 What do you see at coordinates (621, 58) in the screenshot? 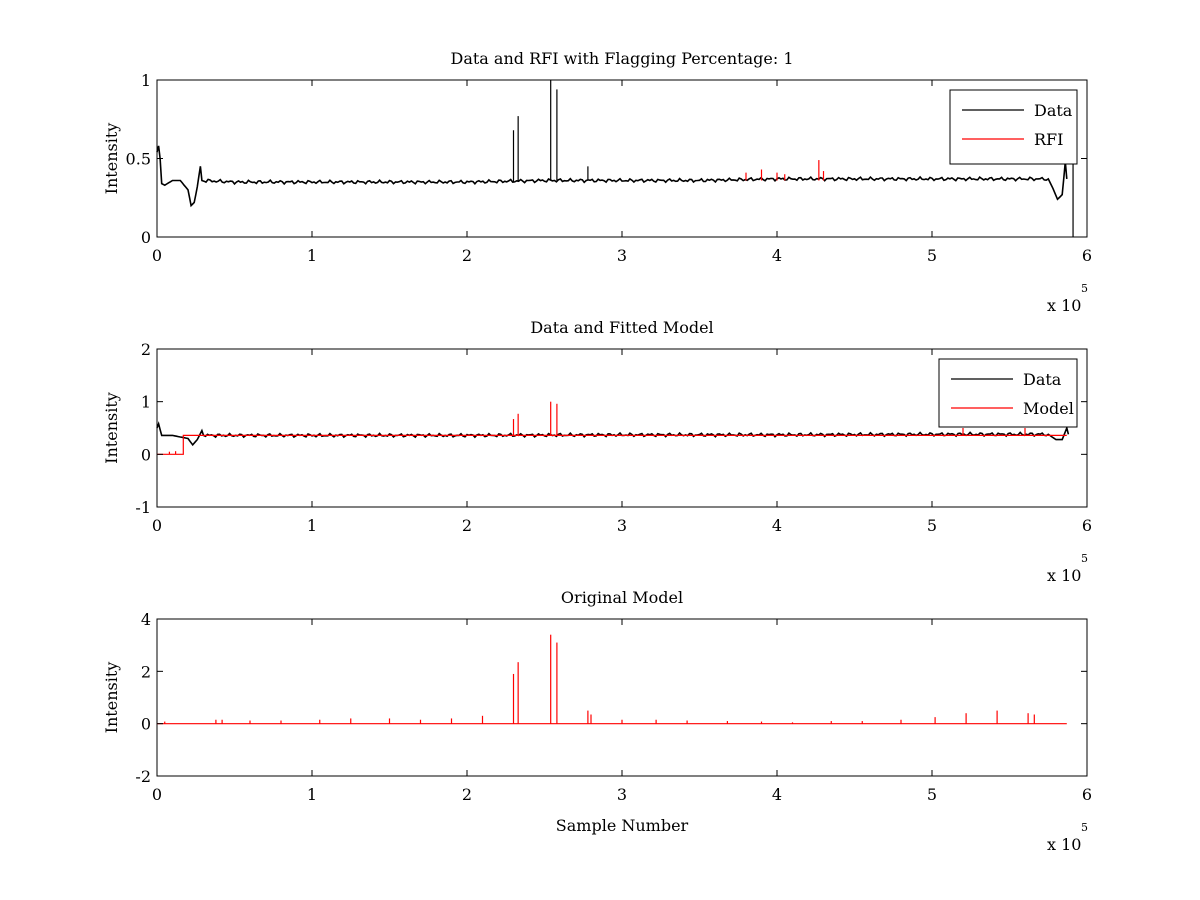
I see `chart-title: Data and RFI with Flagging Percentage: 1` at bounding box center [621, 58].